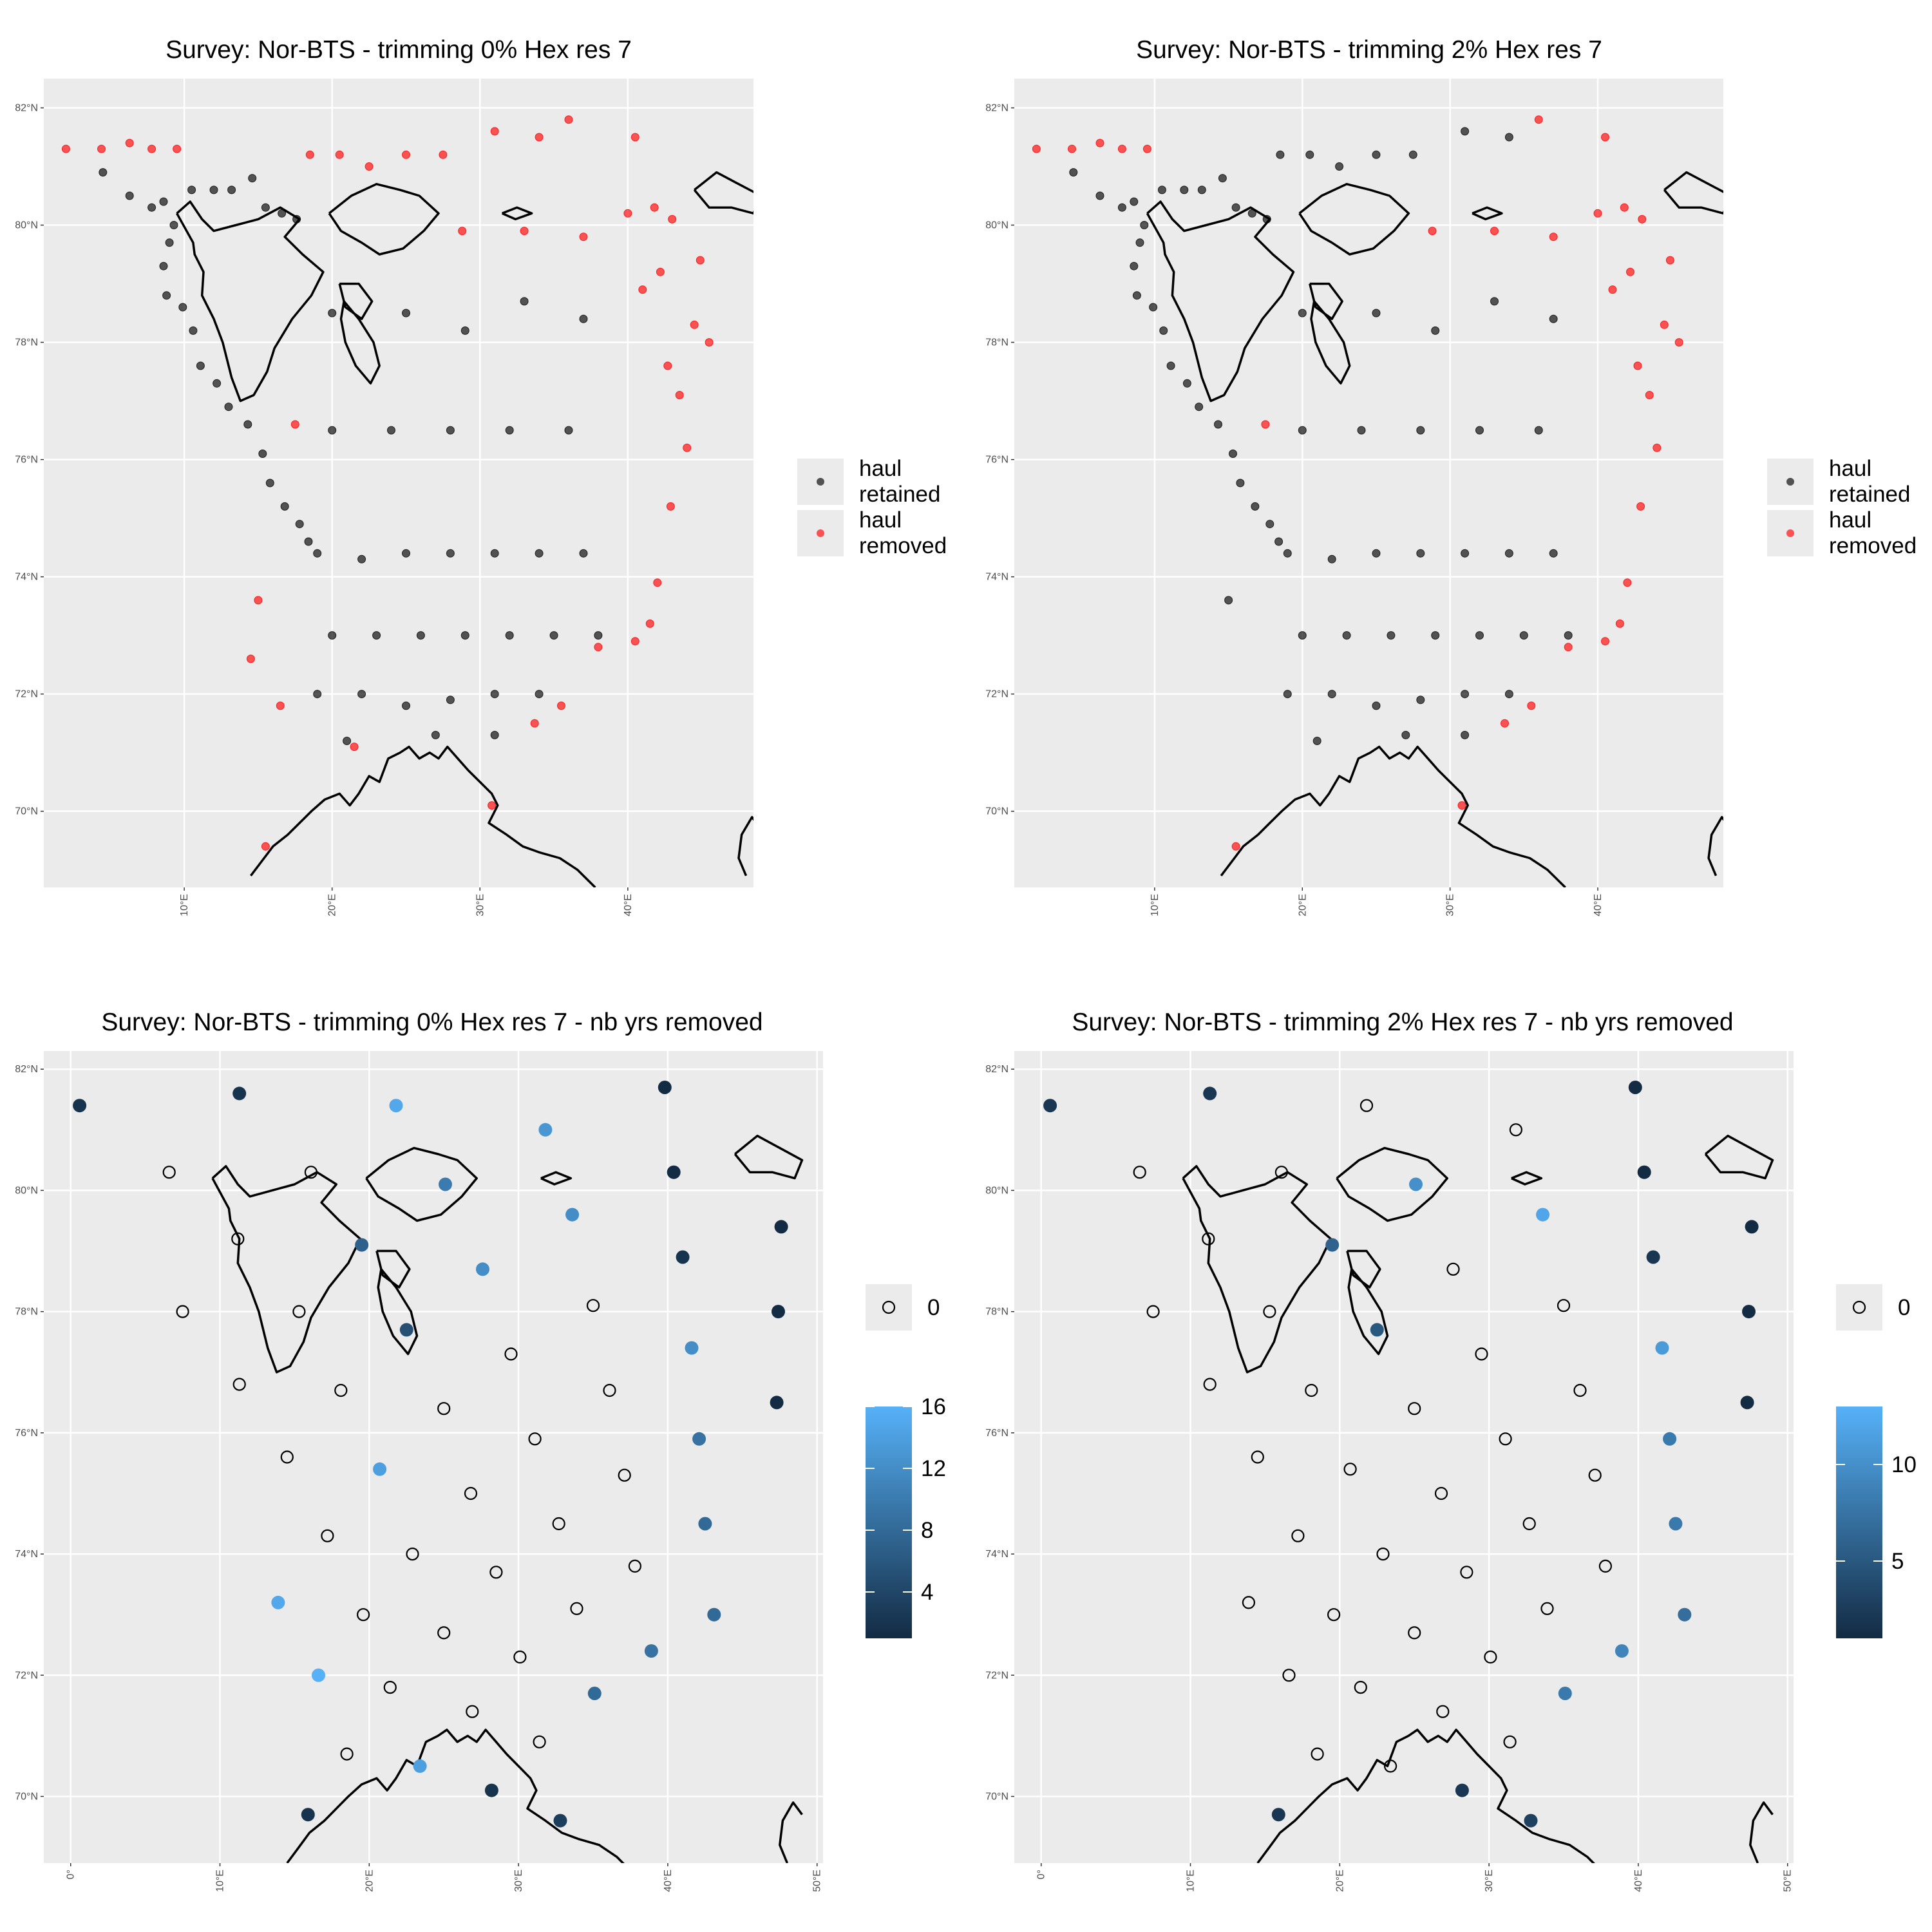 This screenshot has height=1932, width=1932. What do you see at coordinates (745, 846) in the screenshot?
I see `coastline-kola_east` at bounding box center [745, 846].